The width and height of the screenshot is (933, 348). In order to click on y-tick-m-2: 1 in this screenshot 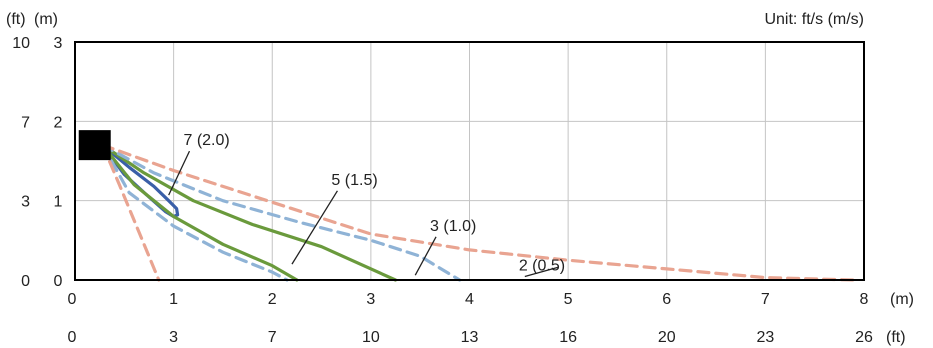, I will do `click(58, 202)`.